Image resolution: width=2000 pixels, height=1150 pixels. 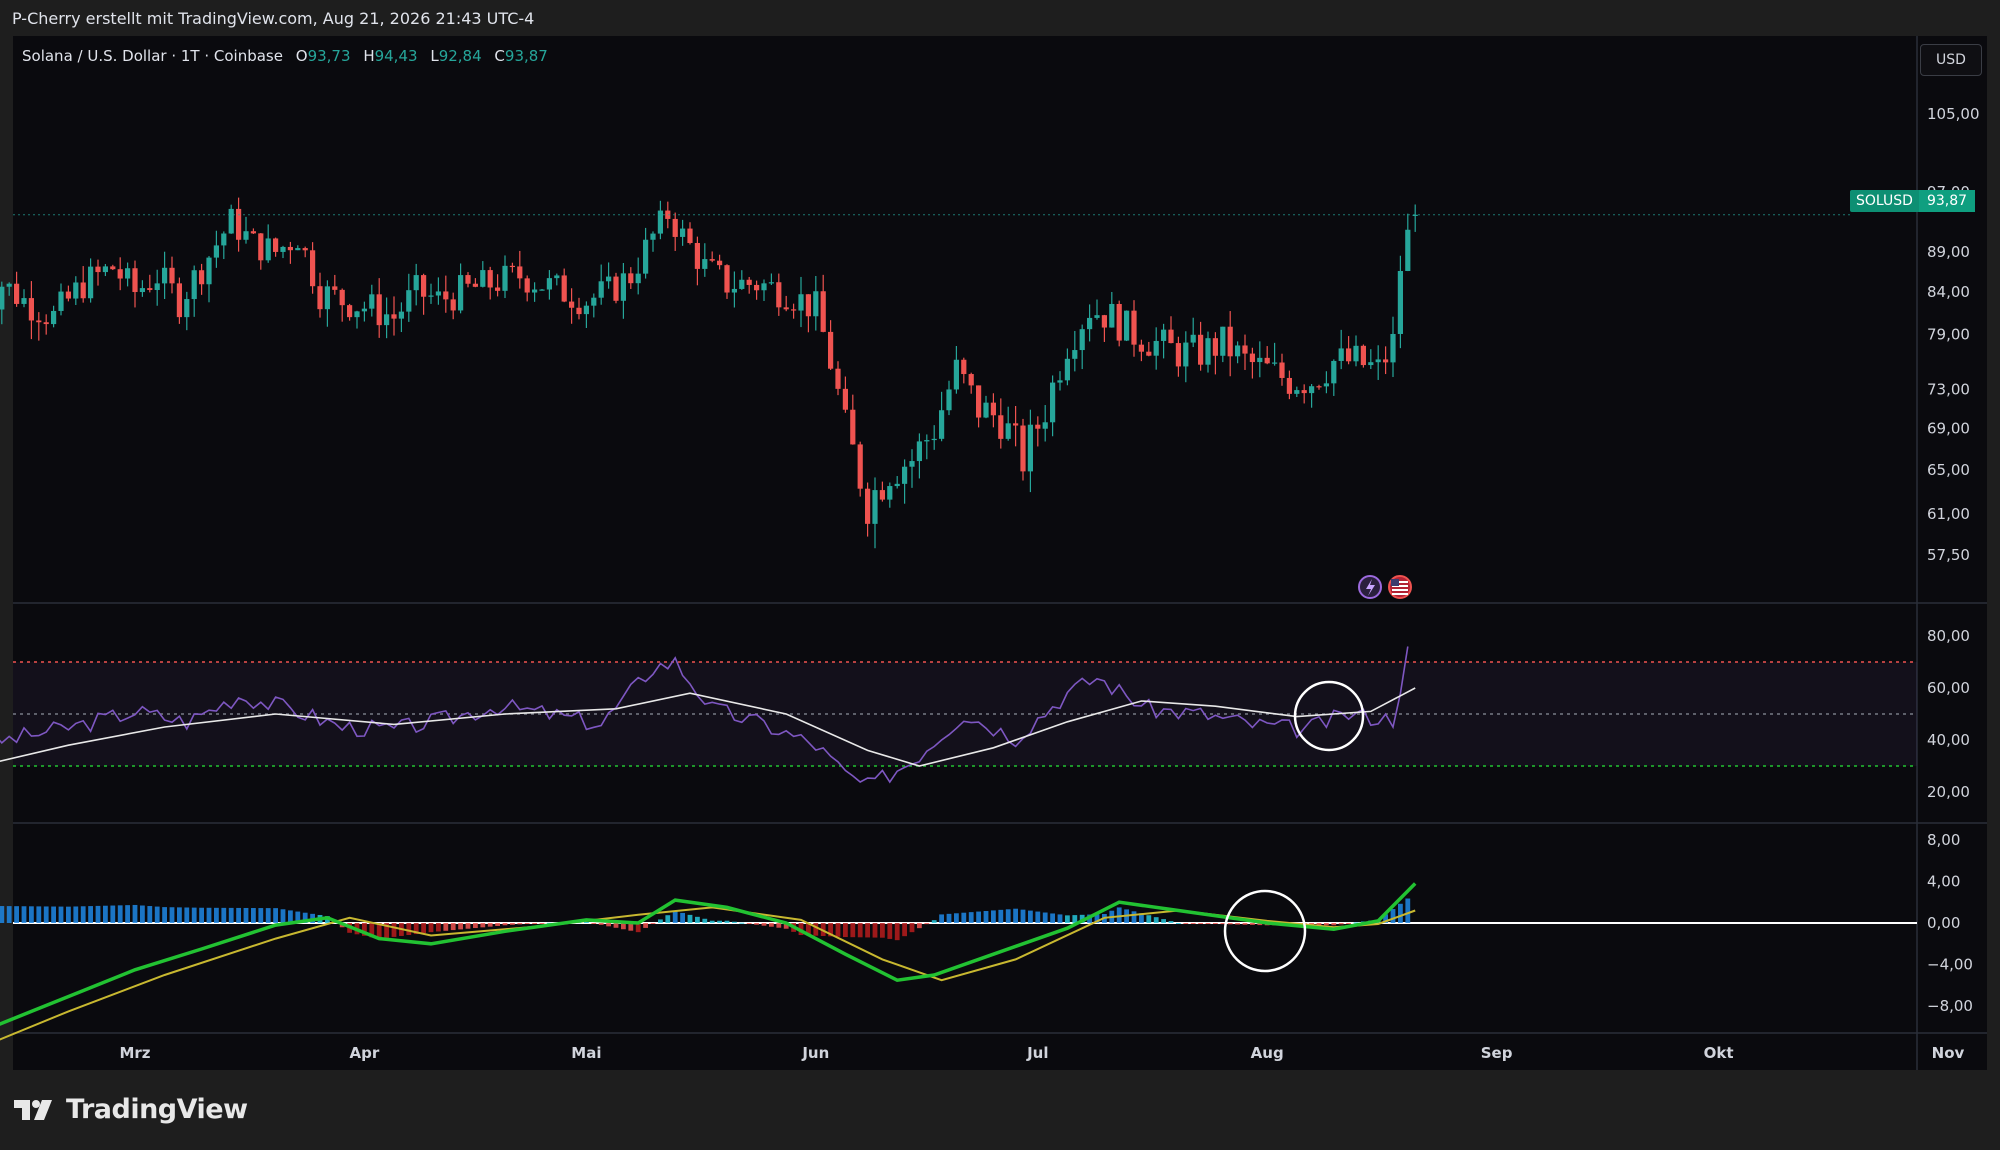 I want to click on us-flag-canton, so click(x=1395, y=582).